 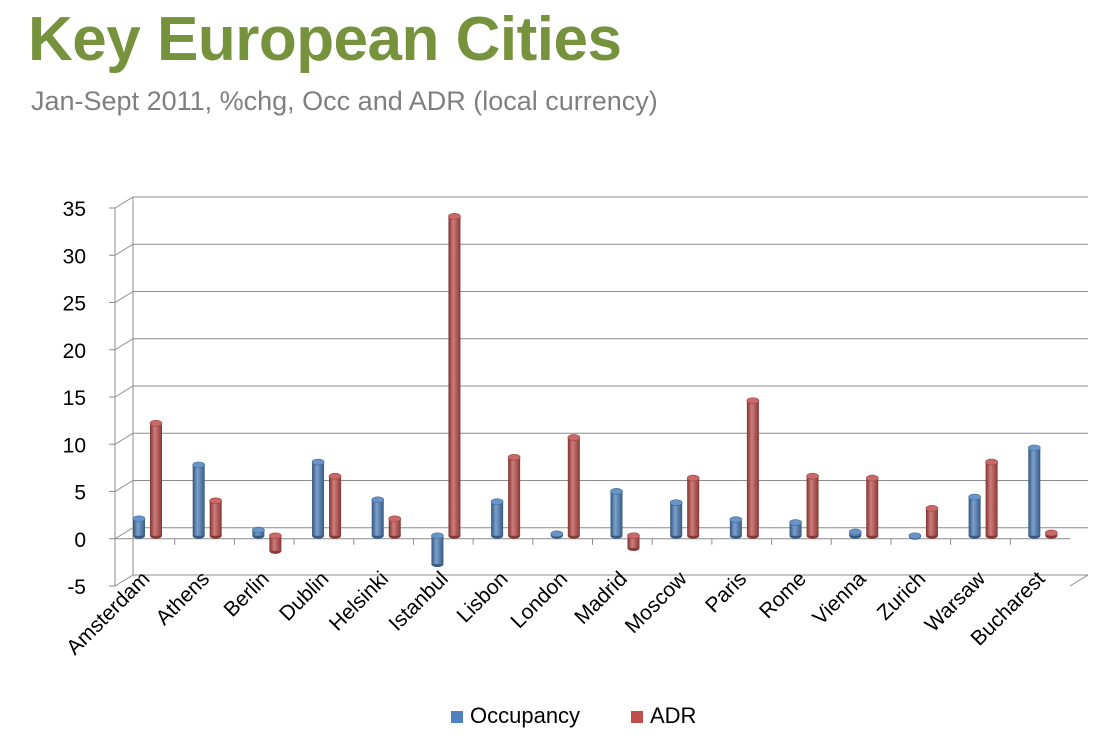 What do you see at coordinates (76, 587) in the screenshot?
I see `y-tick-label: -5` at bounding box center [76, 587].